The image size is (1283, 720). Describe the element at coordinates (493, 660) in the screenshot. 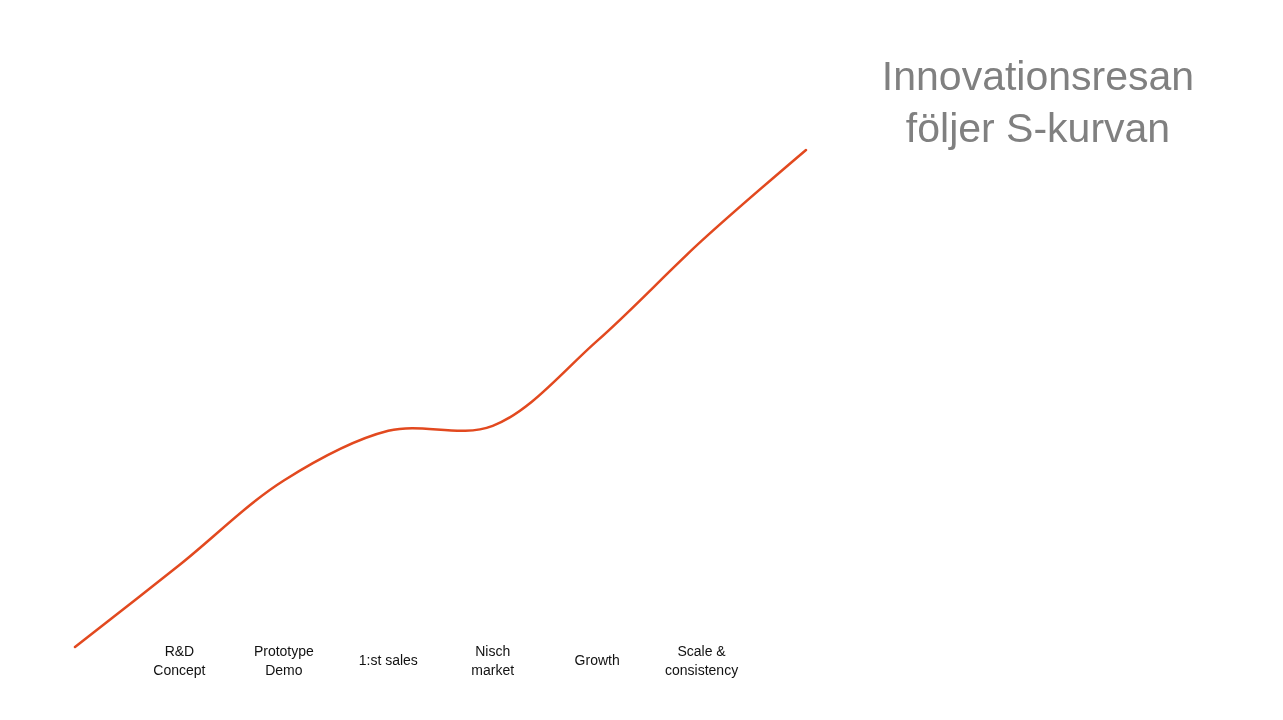

I see `x-tick-label: Nisch market` at that location.